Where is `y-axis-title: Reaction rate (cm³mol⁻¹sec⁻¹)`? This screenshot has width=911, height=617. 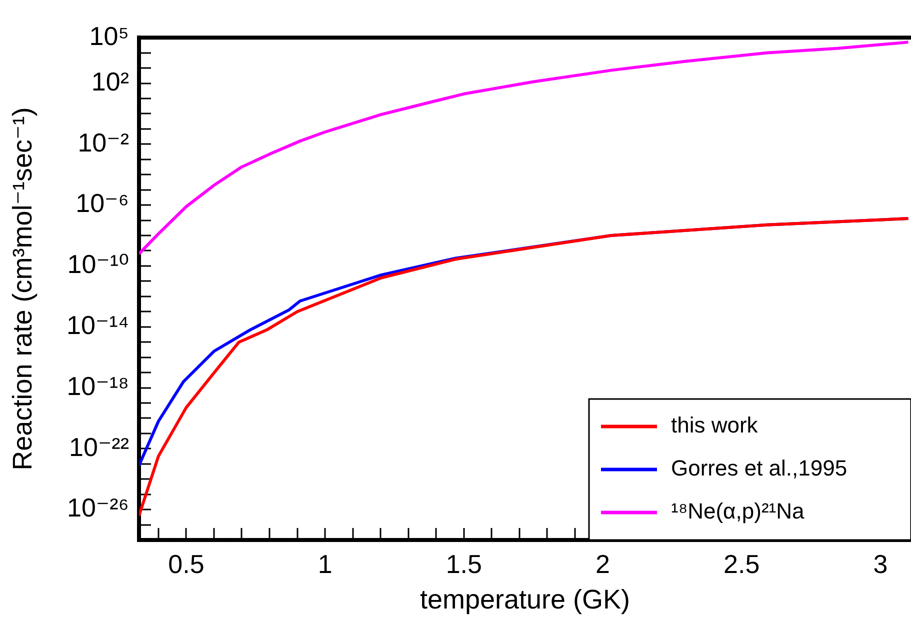
y-axis-title: Reaction rate (cm³mol⁻¹sec⁻¹) is located at coordinates (23, 288).